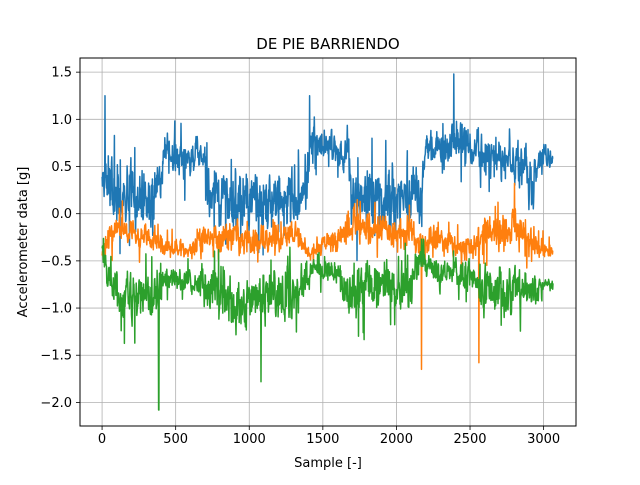 Image resolution: width=640 pixels, height=485 pixels. What do you see at coordinates (23, 242) in the screenshot?
I see `y-axis-label: Accelerometer data [g]` at bounding box center [23, 242].